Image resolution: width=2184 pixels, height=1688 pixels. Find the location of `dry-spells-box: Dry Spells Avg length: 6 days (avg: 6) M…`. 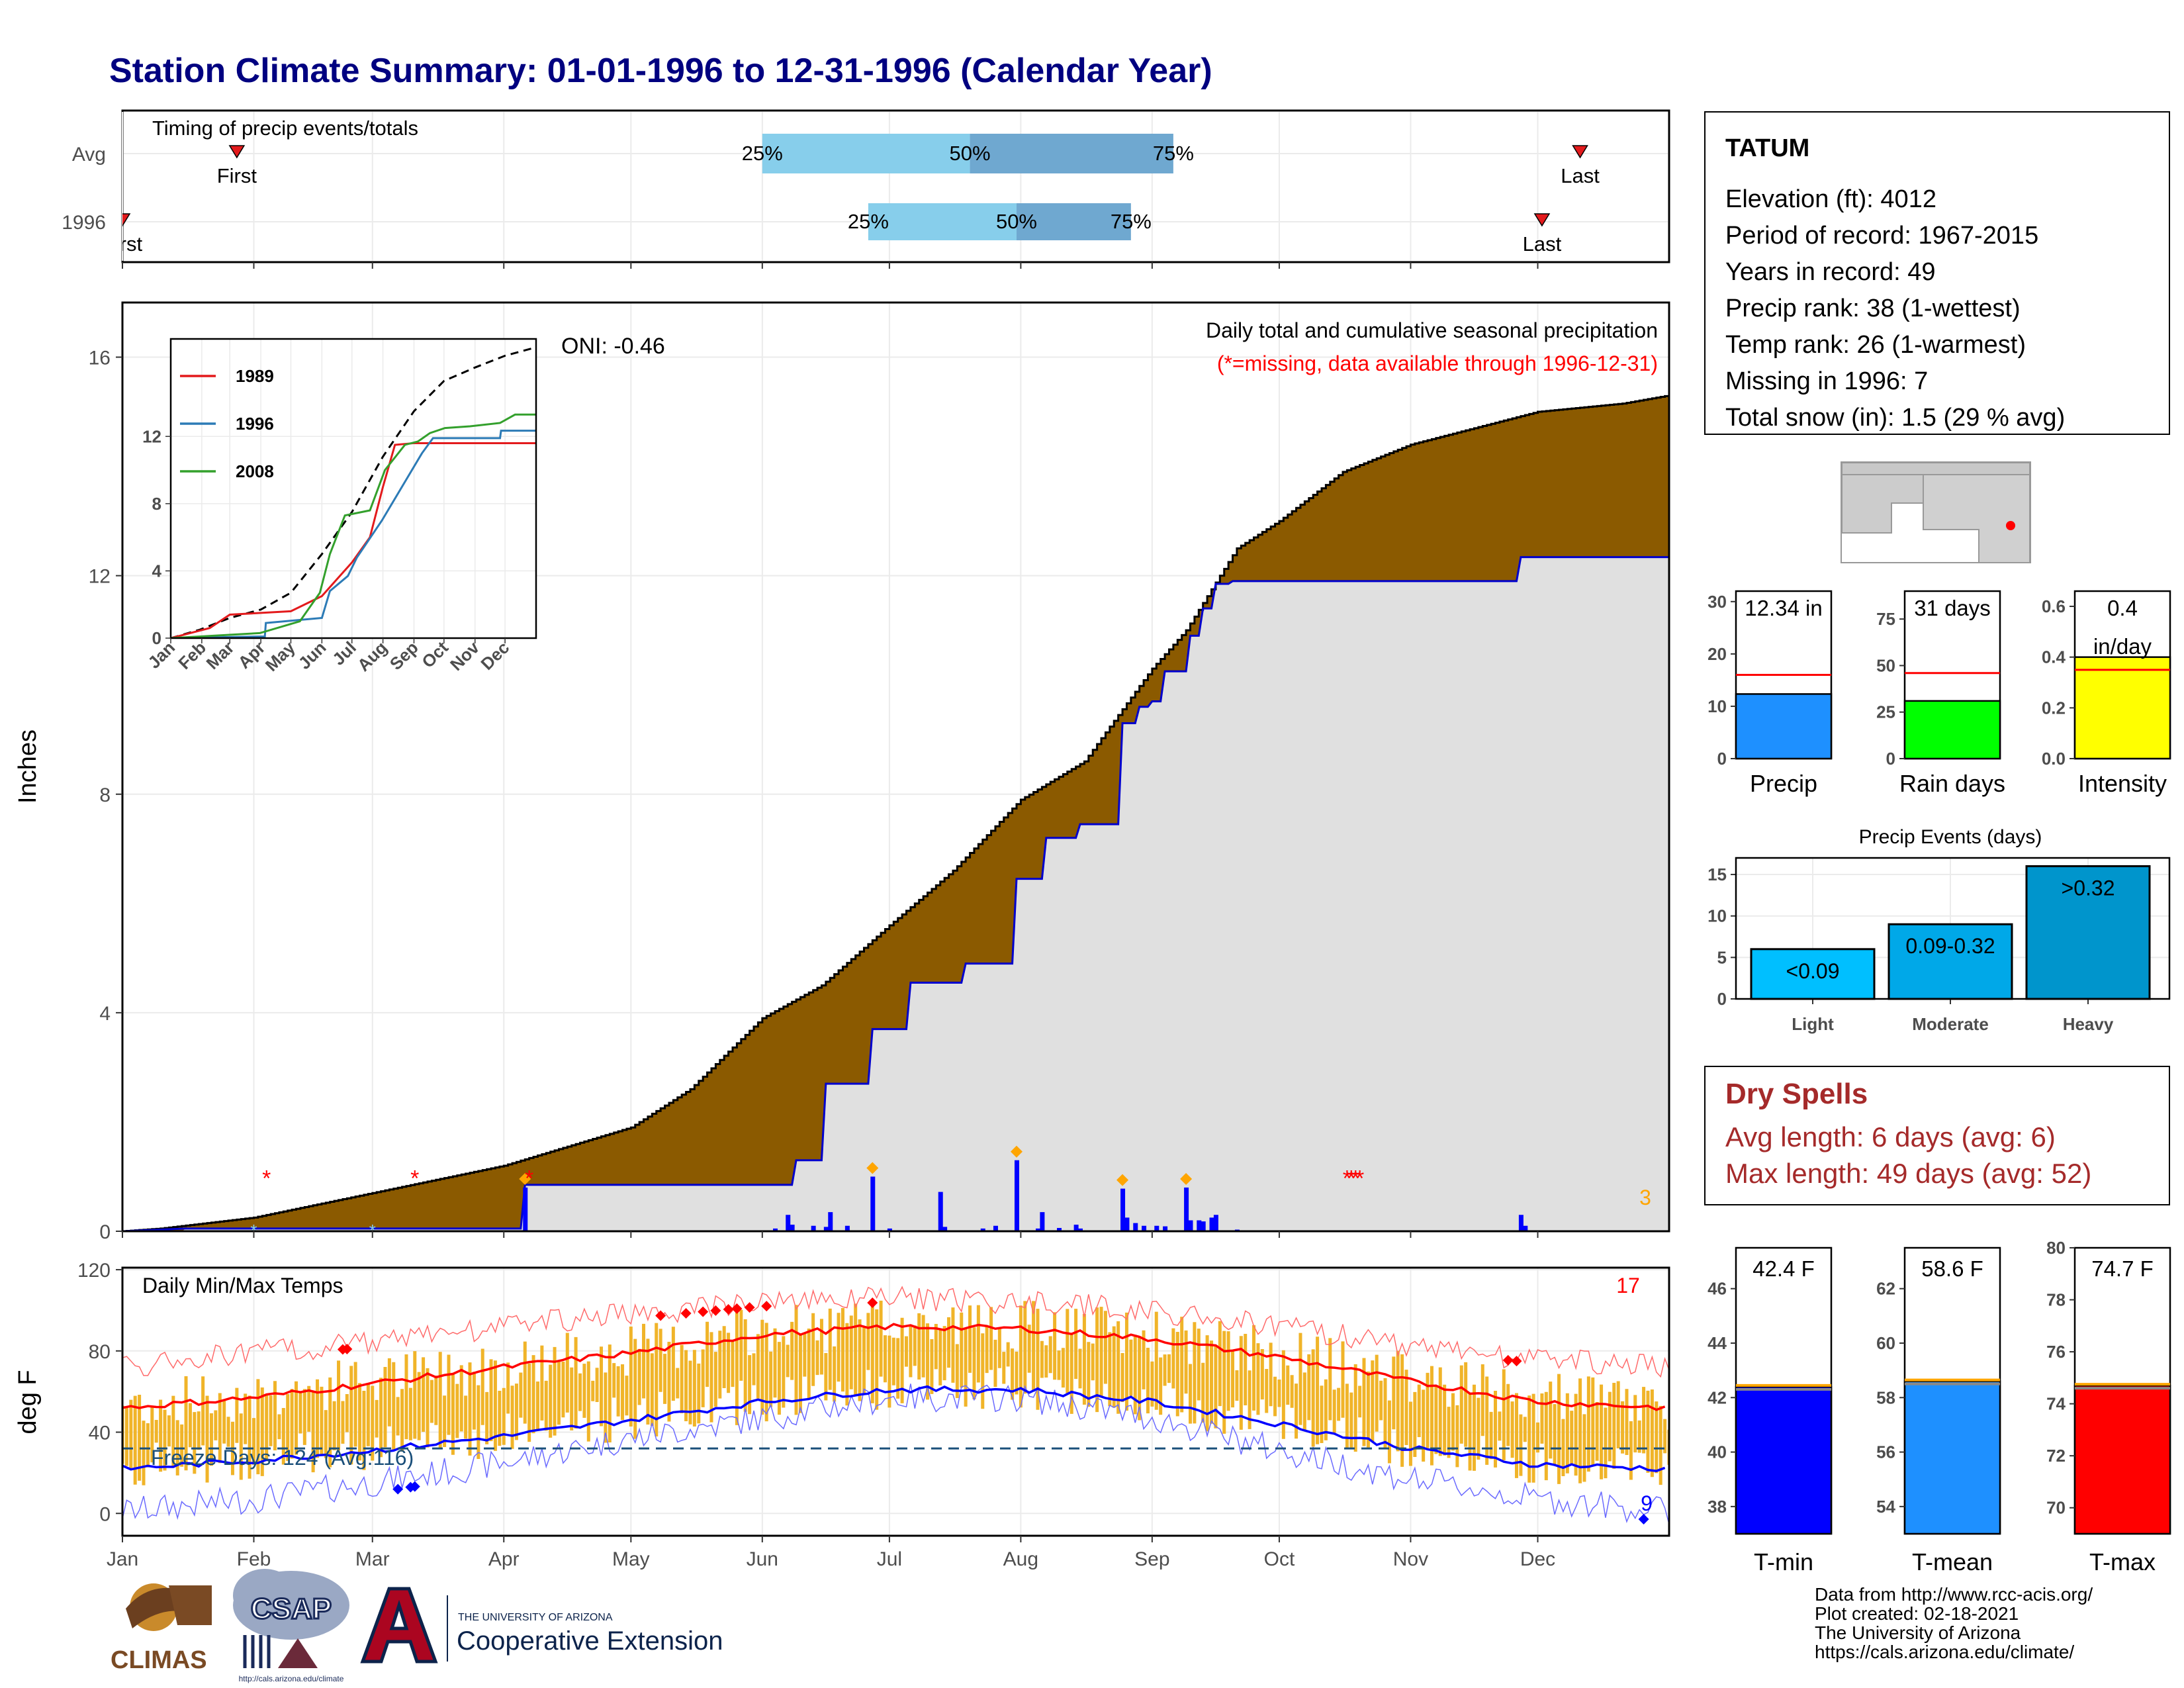

dry-spells-box: Dry Spells Avg length: 6 days (avg: 6) M… is located at coordinates (1937, 1135).